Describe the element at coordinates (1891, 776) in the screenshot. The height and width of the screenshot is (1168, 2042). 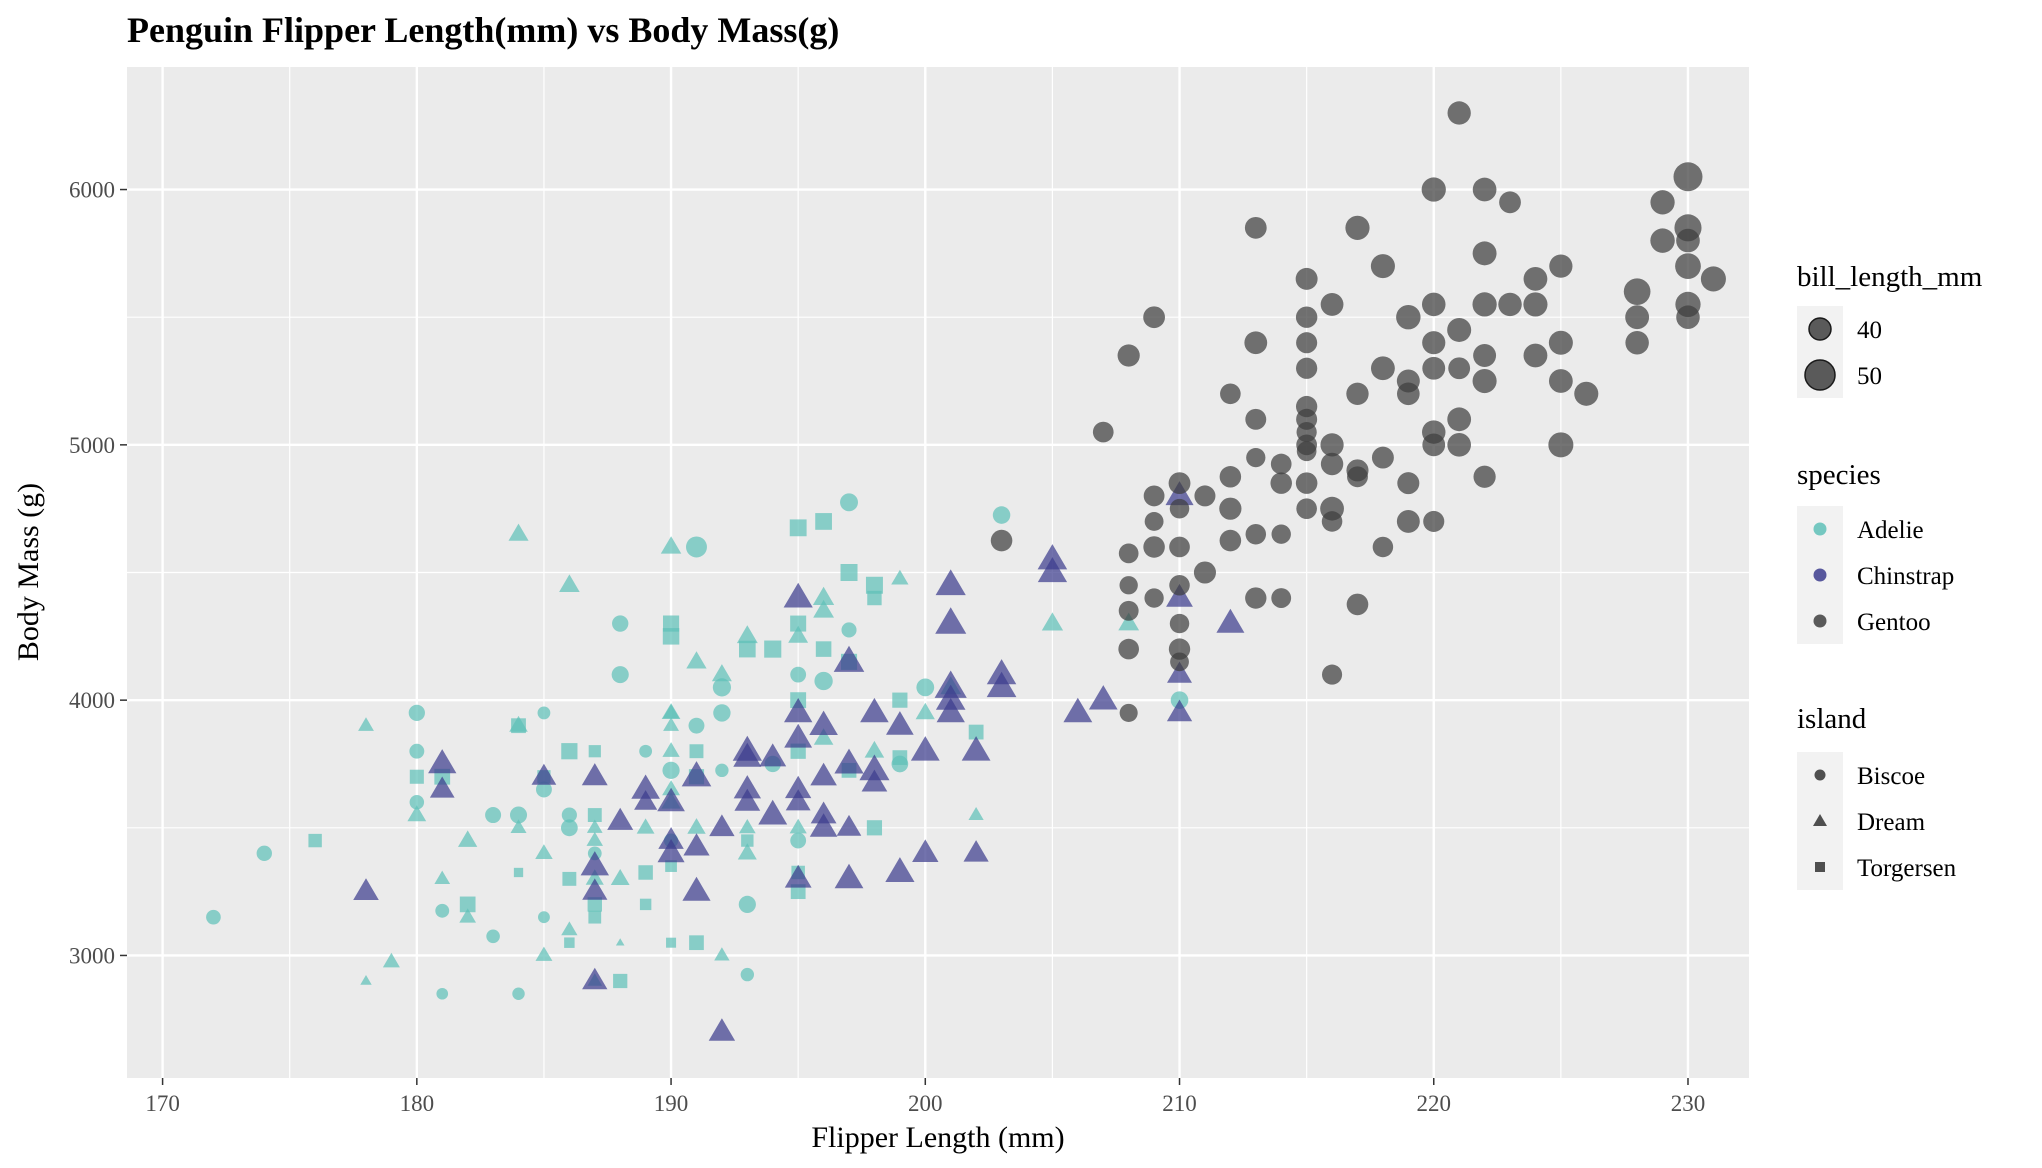
I see `legend-island-label-biscoe: Biscoe` at that location.